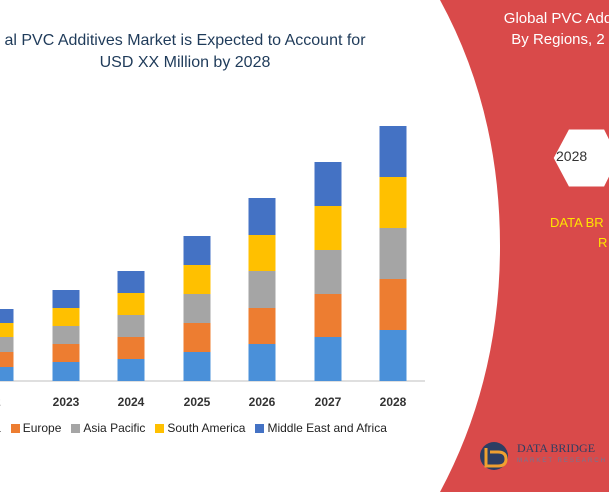 This screenshot has width=609, height=492. What do you see at coordinates (131, 402) in the screenshot?
I see `x-tick-label: 2024` at bounding box center [131, 402].